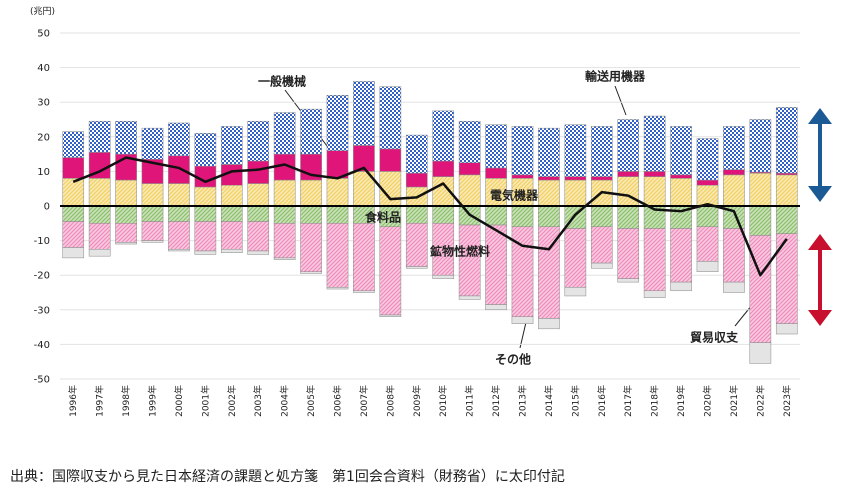  I want to click on x-tick-label: 2012年, so click(496, 401).